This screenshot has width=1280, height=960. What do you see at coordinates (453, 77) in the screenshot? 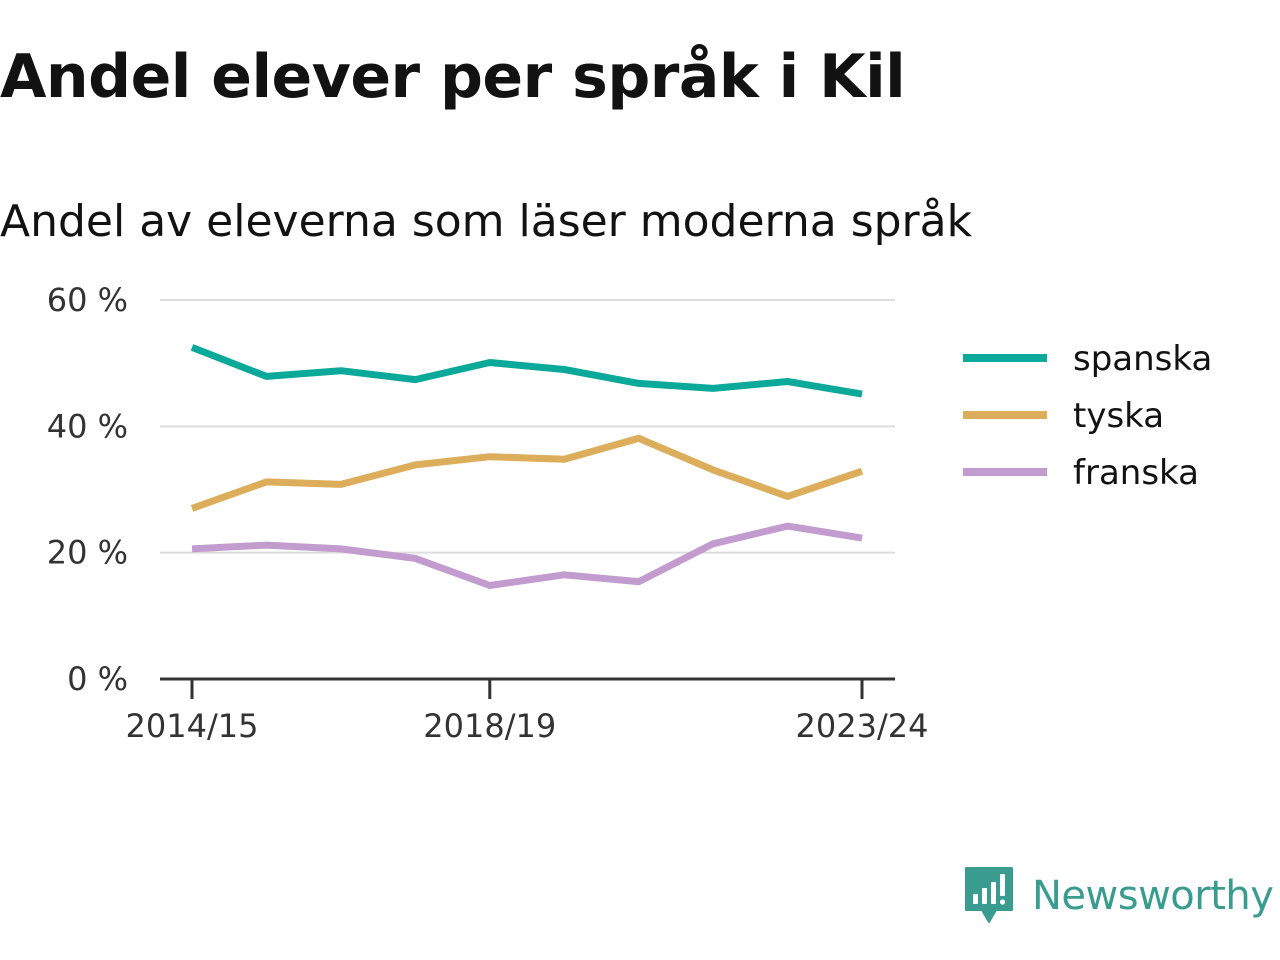
I see `chart-title: Andel elever per språk i Kil` at bounding box center [453, 77].